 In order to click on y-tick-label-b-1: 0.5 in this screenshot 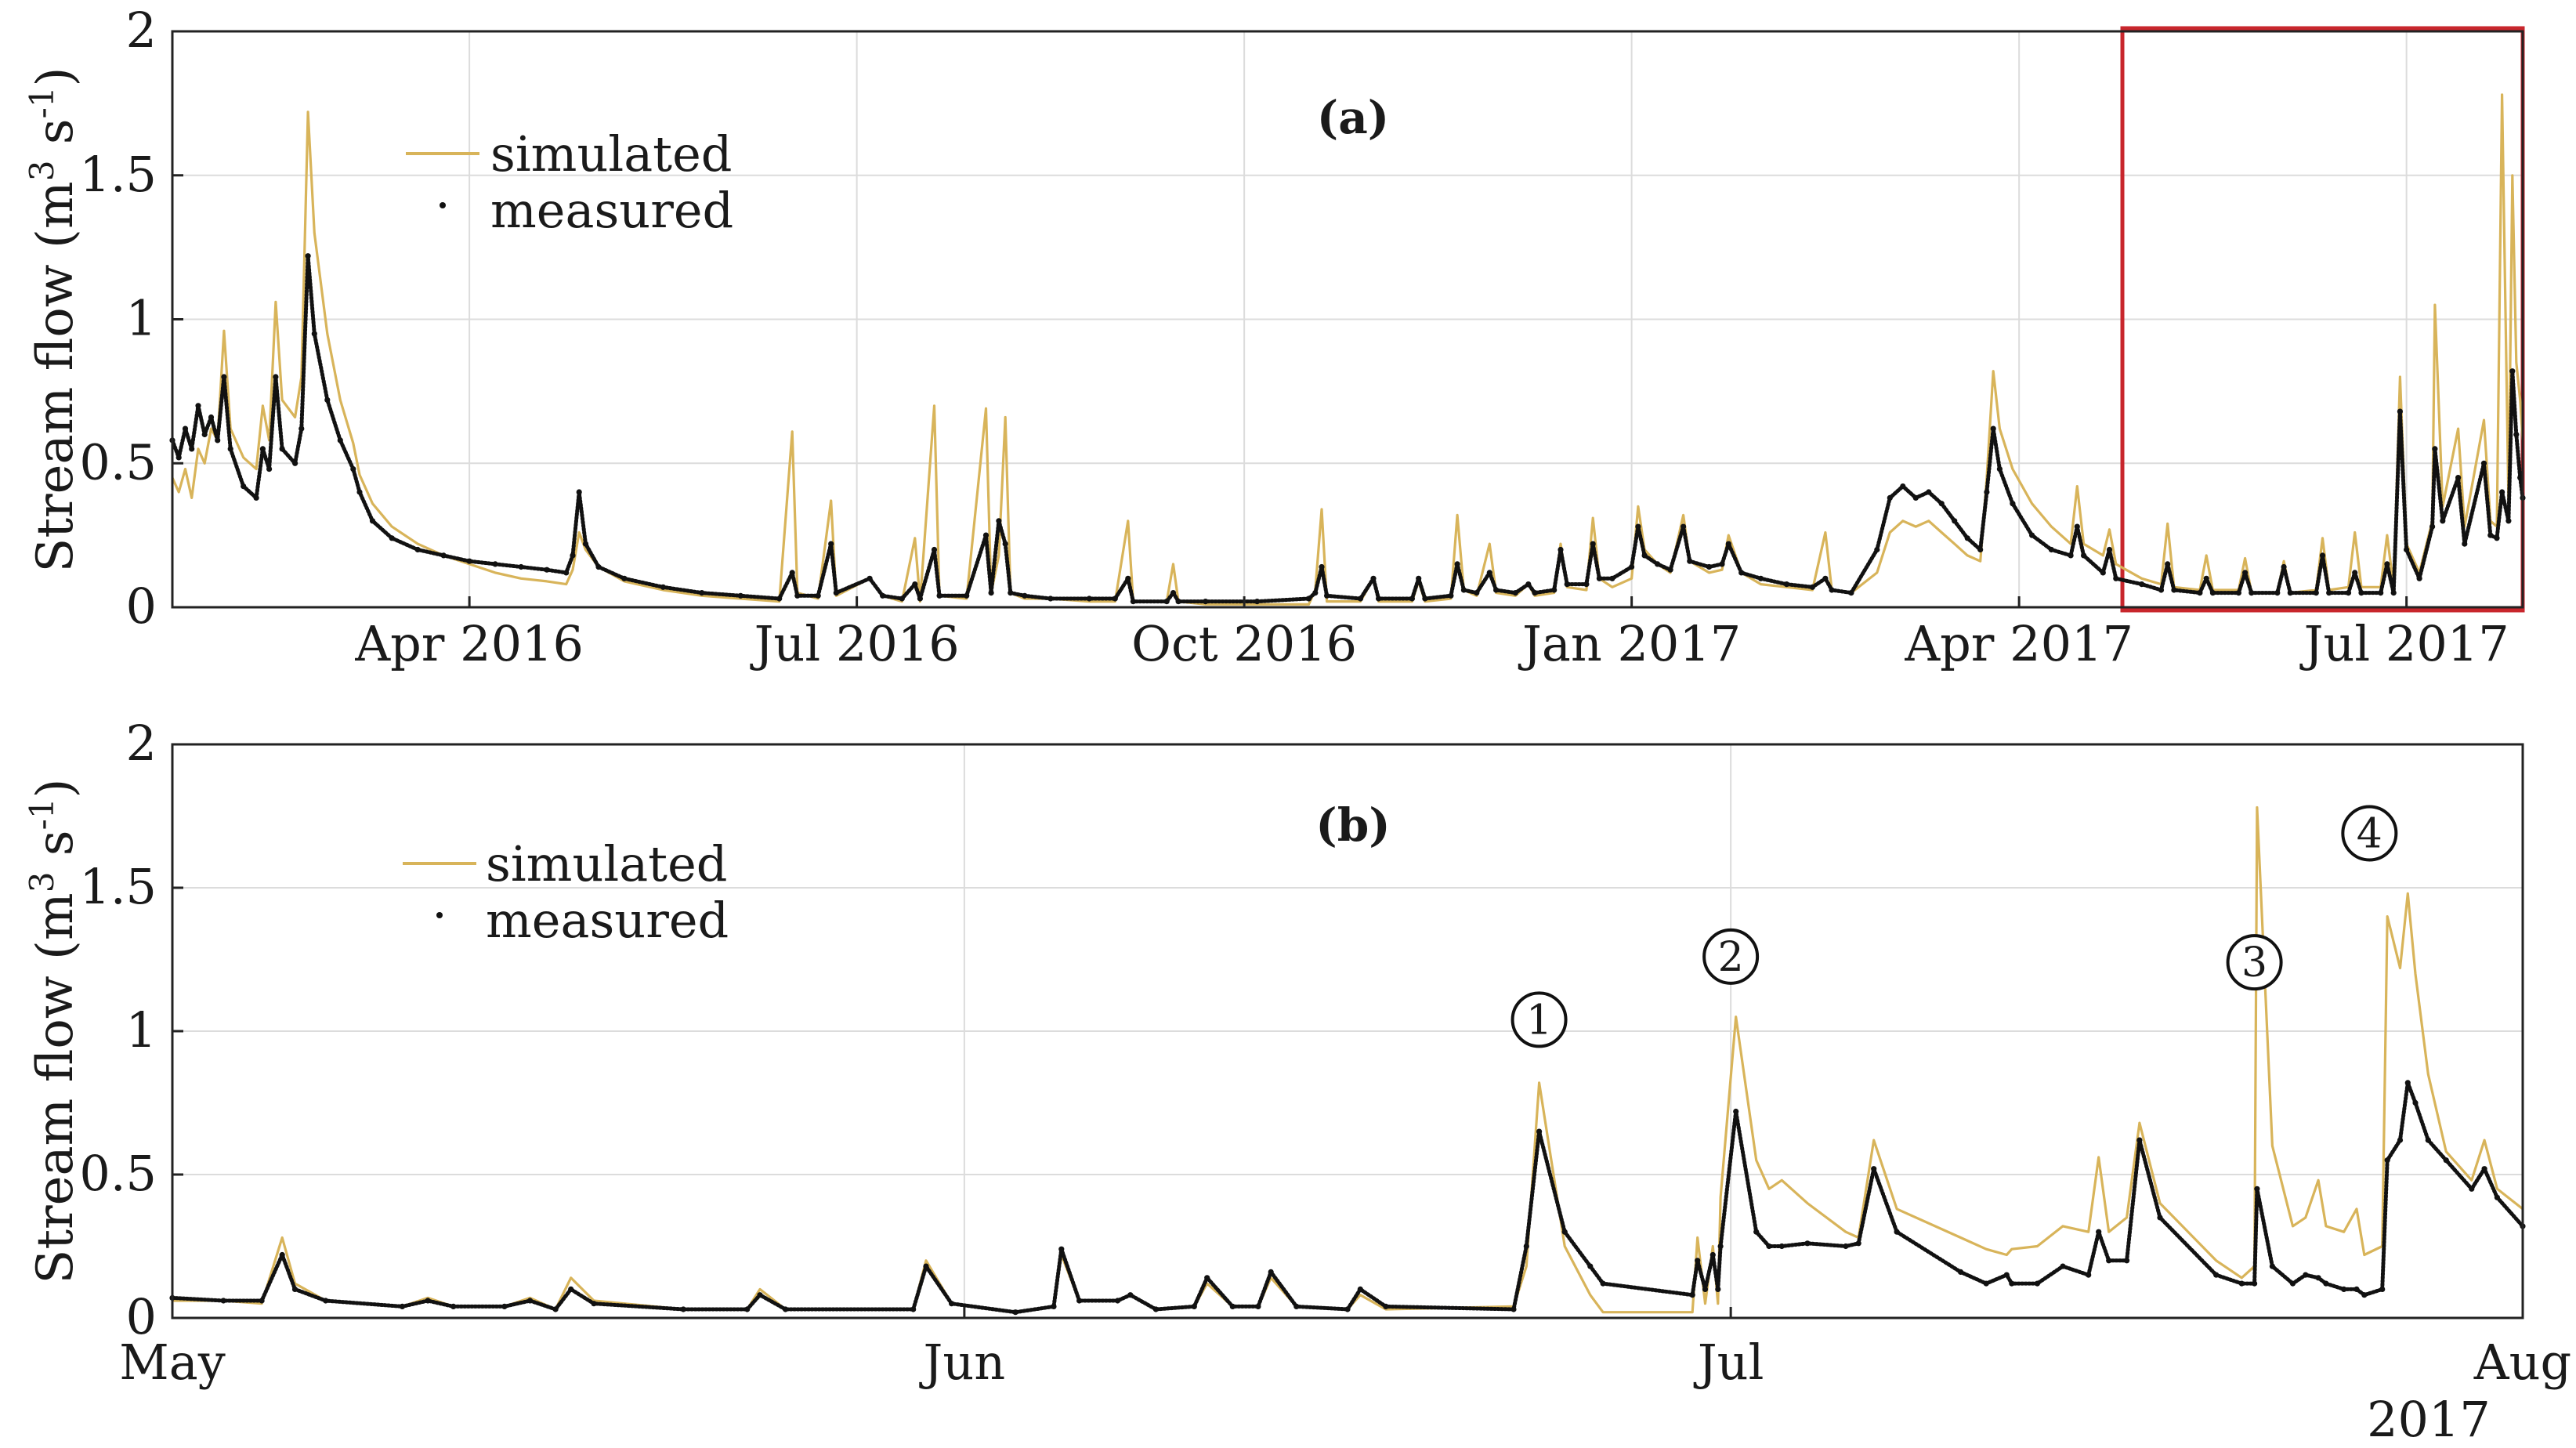, I will do `click(118, 1173)`.